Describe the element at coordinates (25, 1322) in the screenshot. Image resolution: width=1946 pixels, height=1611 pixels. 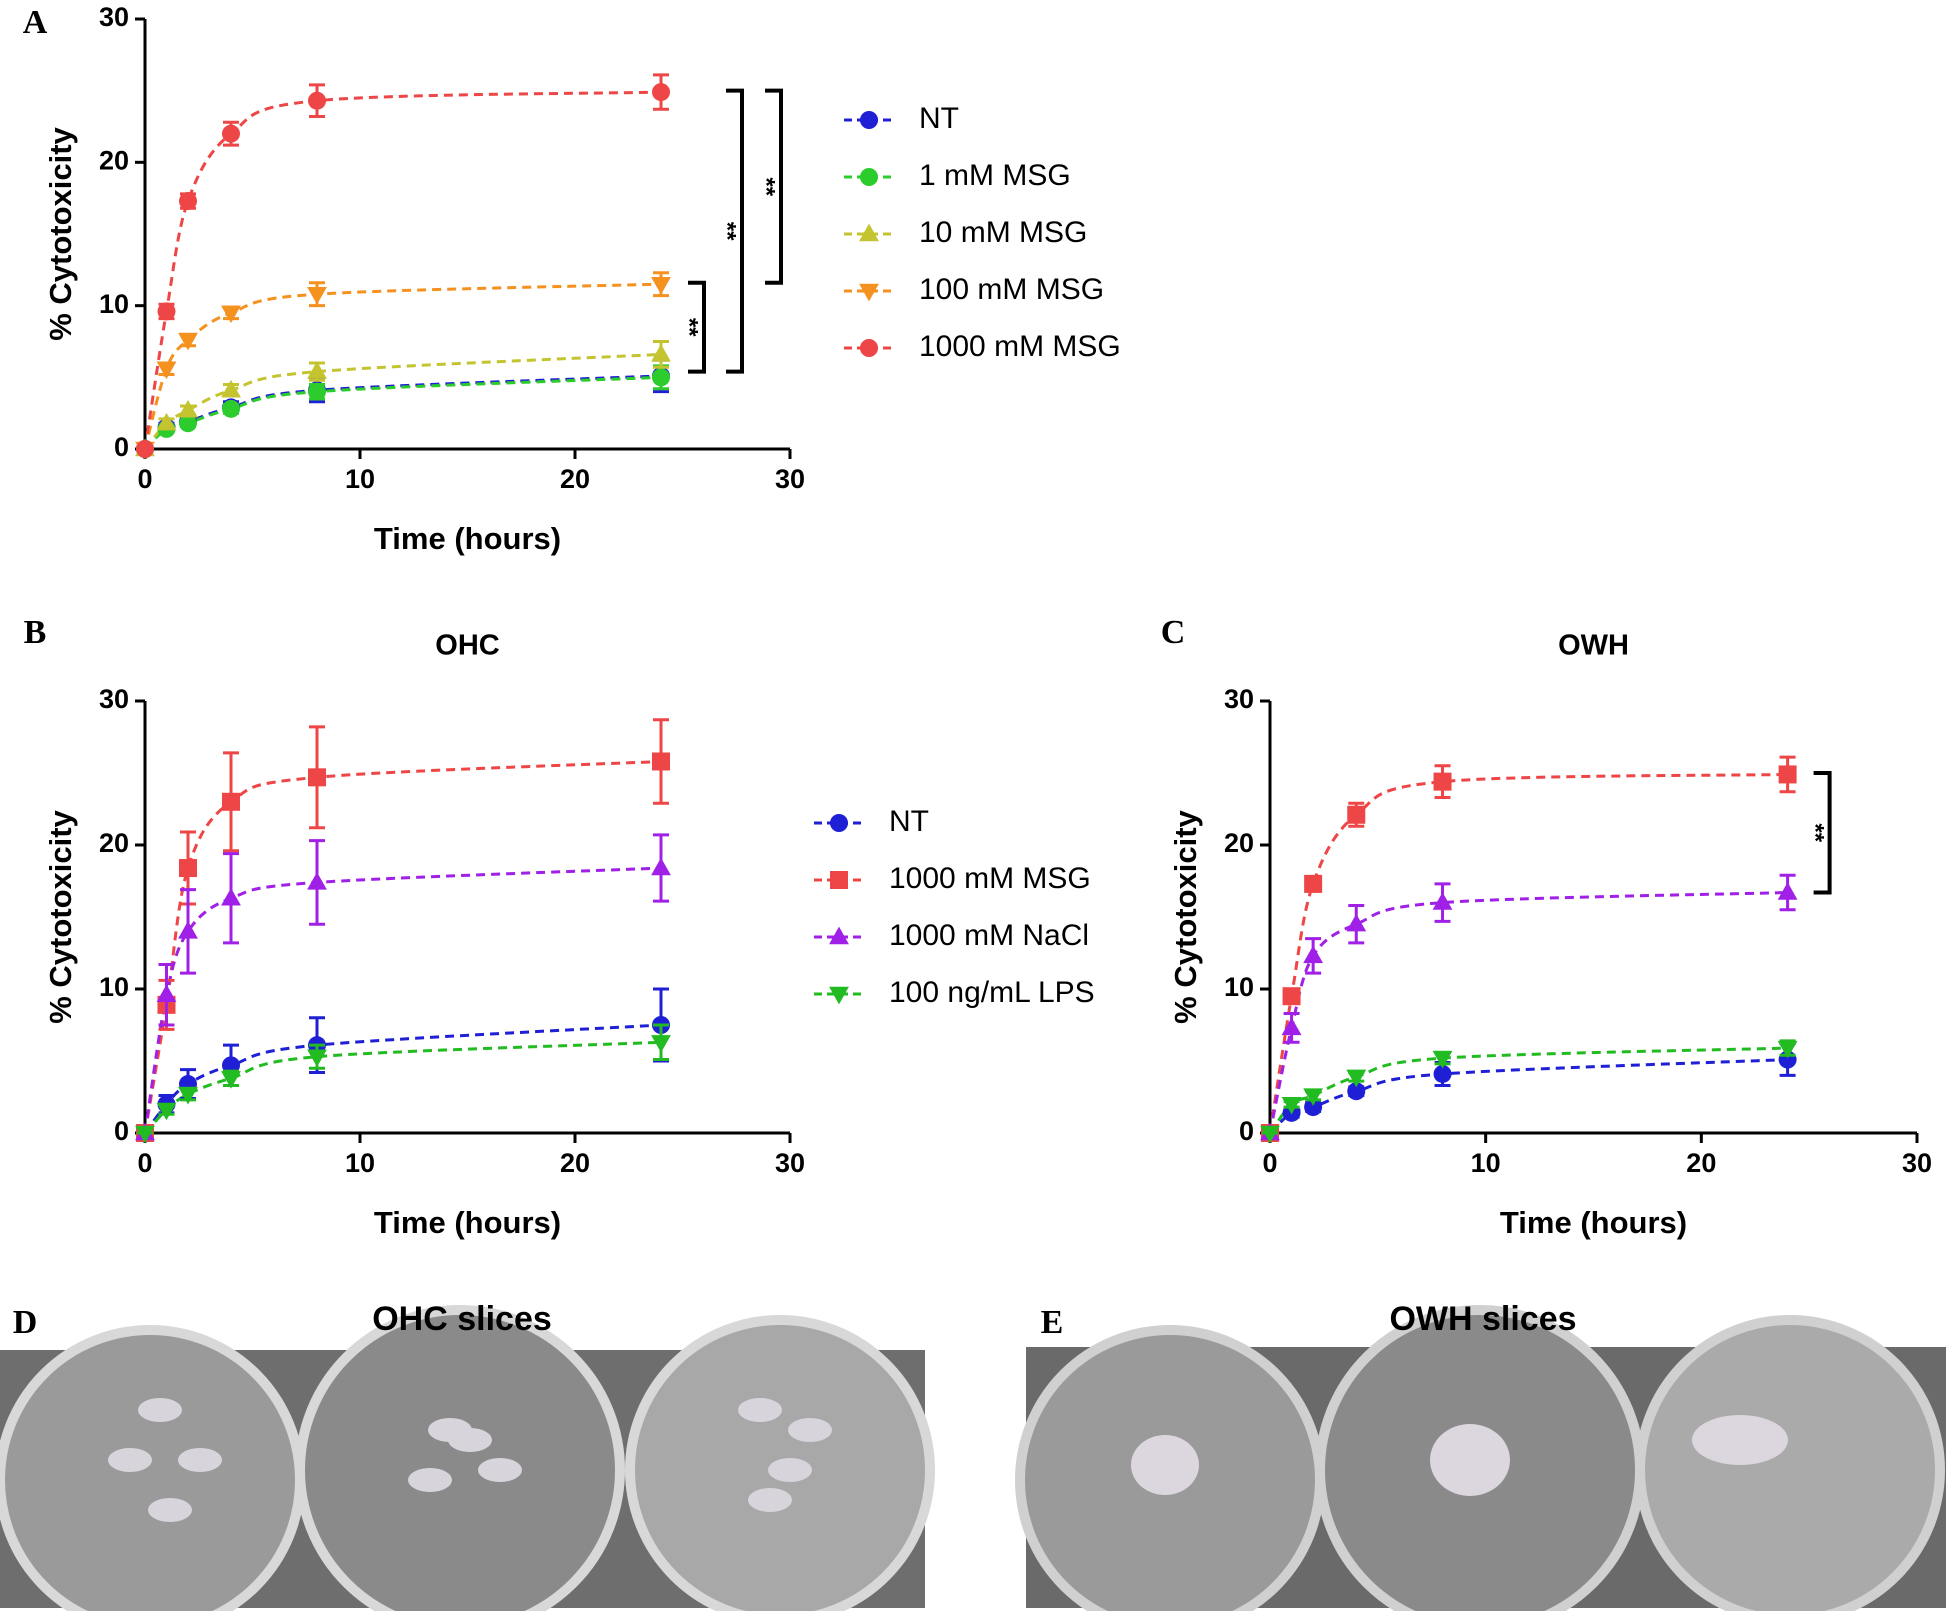
I see `panel-label: D` at that location.